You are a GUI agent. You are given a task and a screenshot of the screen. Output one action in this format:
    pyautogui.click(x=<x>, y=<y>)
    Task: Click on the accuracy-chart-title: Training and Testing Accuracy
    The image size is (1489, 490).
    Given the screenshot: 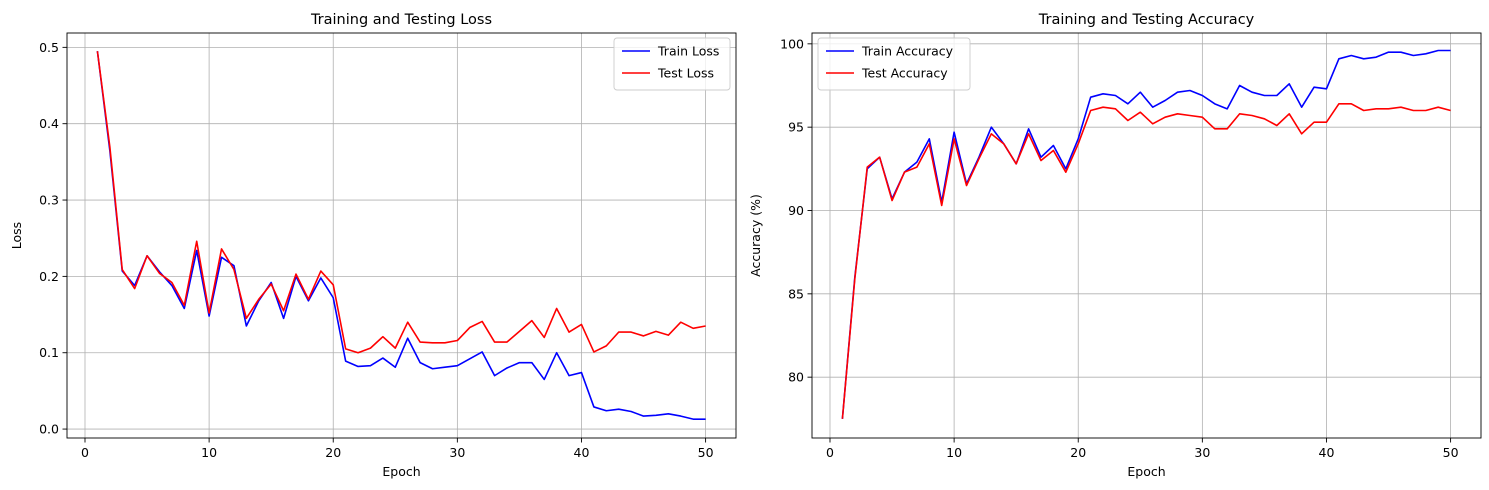 What is the action you would take?
    pyautogui.click(x=1146, y=20)
    